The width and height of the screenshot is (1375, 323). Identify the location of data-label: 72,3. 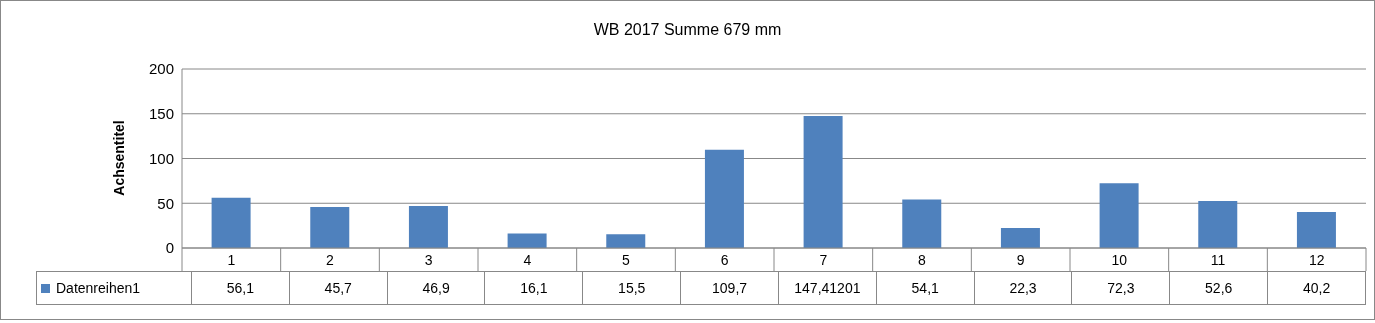
(1120, 288).